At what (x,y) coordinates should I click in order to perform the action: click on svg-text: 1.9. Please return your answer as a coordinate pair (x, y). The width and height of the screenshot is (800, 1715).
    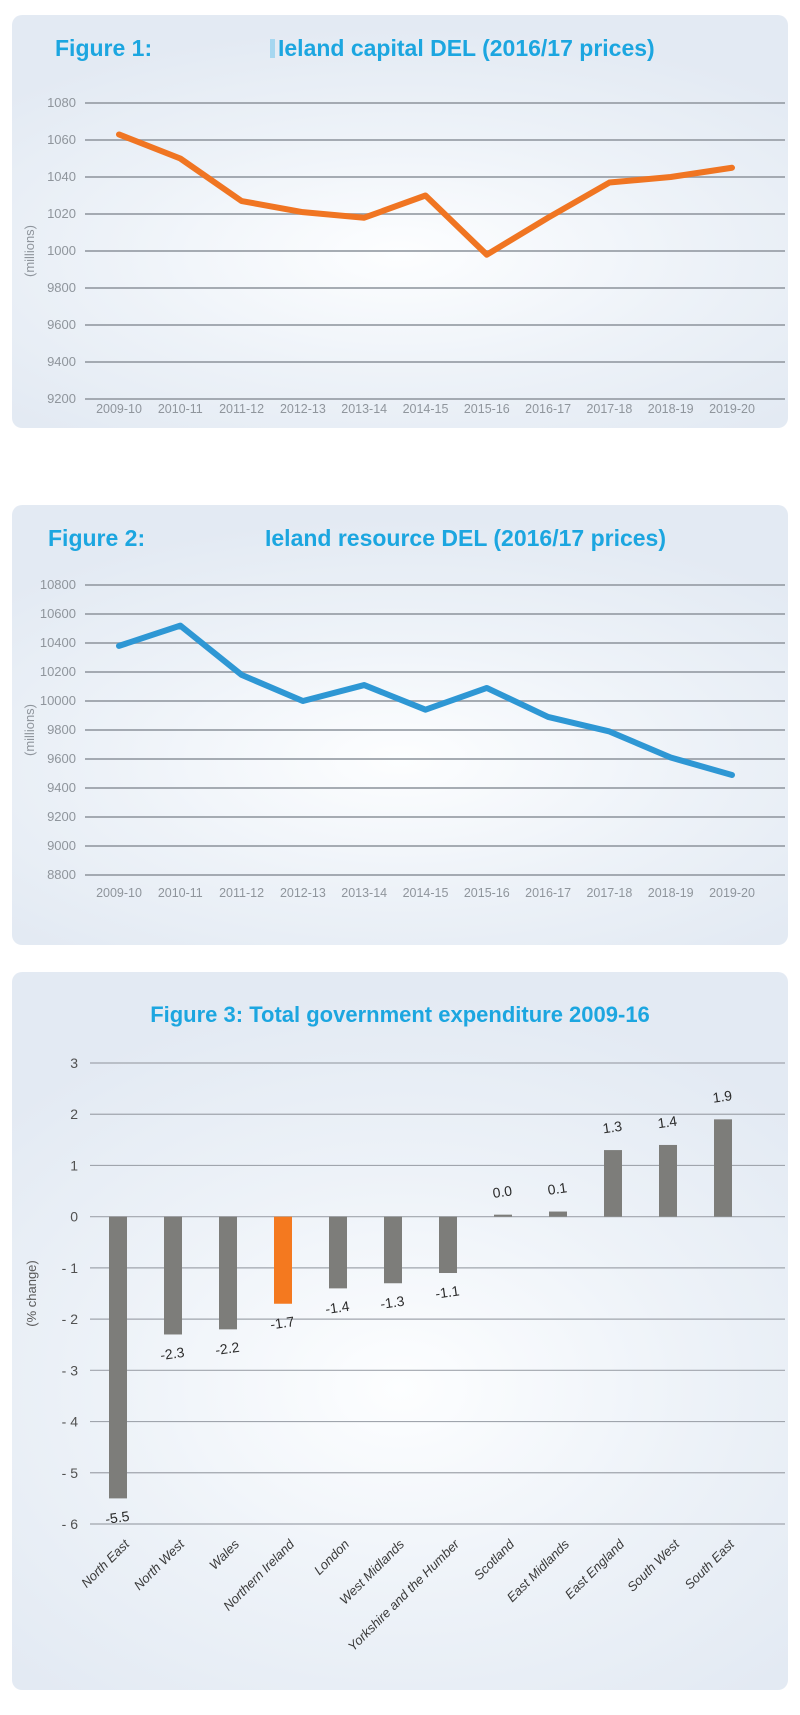
    Looking at the image, I should click on (723, 1096).